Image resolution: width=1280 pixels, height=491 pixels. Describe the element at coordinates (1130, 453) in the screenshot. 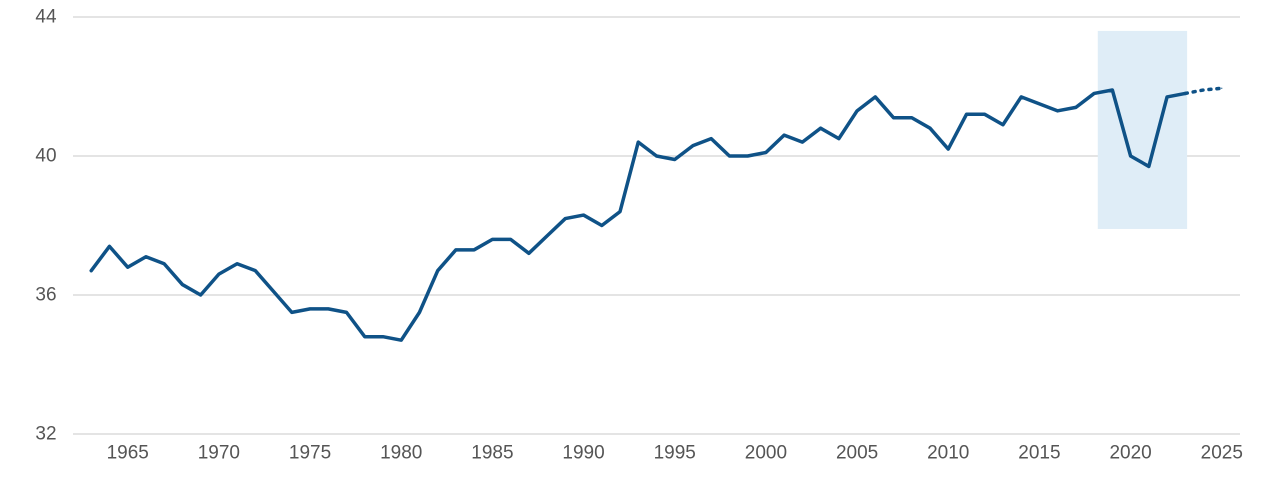

I see `x-tick-label: 2020` at that location.